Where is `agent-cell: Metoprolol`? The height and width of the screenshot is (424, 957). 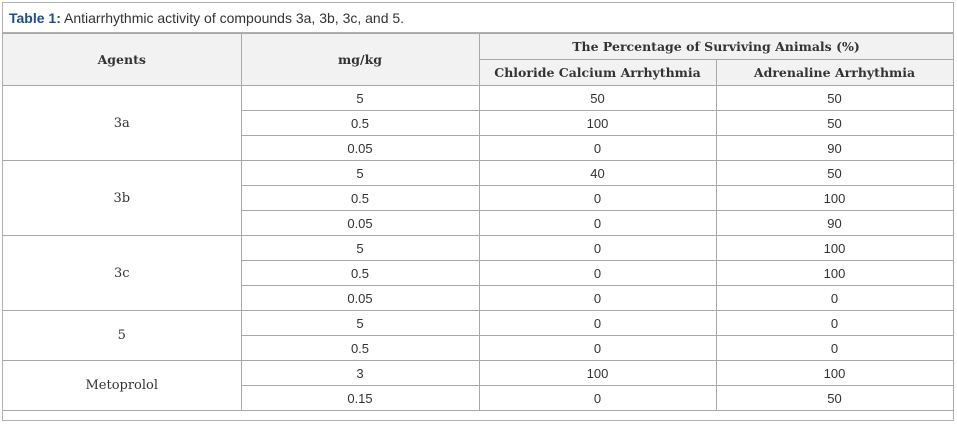
agent-cell: Metoprolol is located at coordinates (122, 385).